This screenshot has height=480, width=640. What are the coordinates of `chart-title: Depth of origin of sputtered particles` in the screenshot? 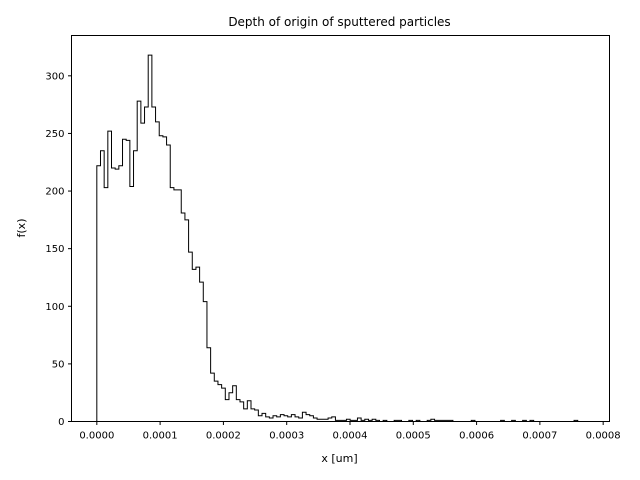 It's located at (339, 22).